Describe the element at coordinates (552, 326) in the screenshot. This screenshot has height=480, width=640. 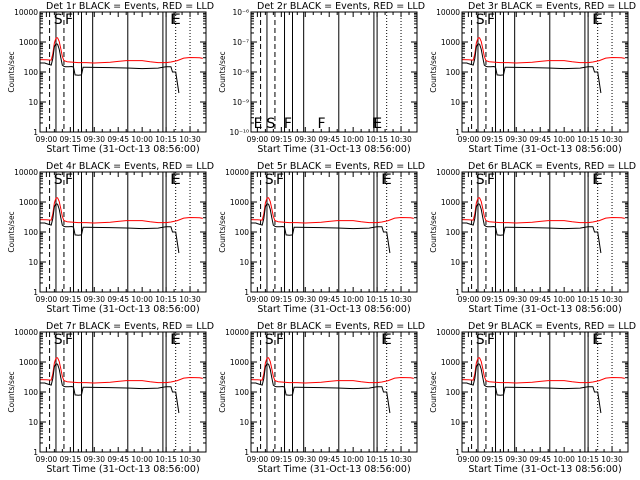
I see `panel-title: Det 9r BLACK = Events, RED = LLD` at that location.